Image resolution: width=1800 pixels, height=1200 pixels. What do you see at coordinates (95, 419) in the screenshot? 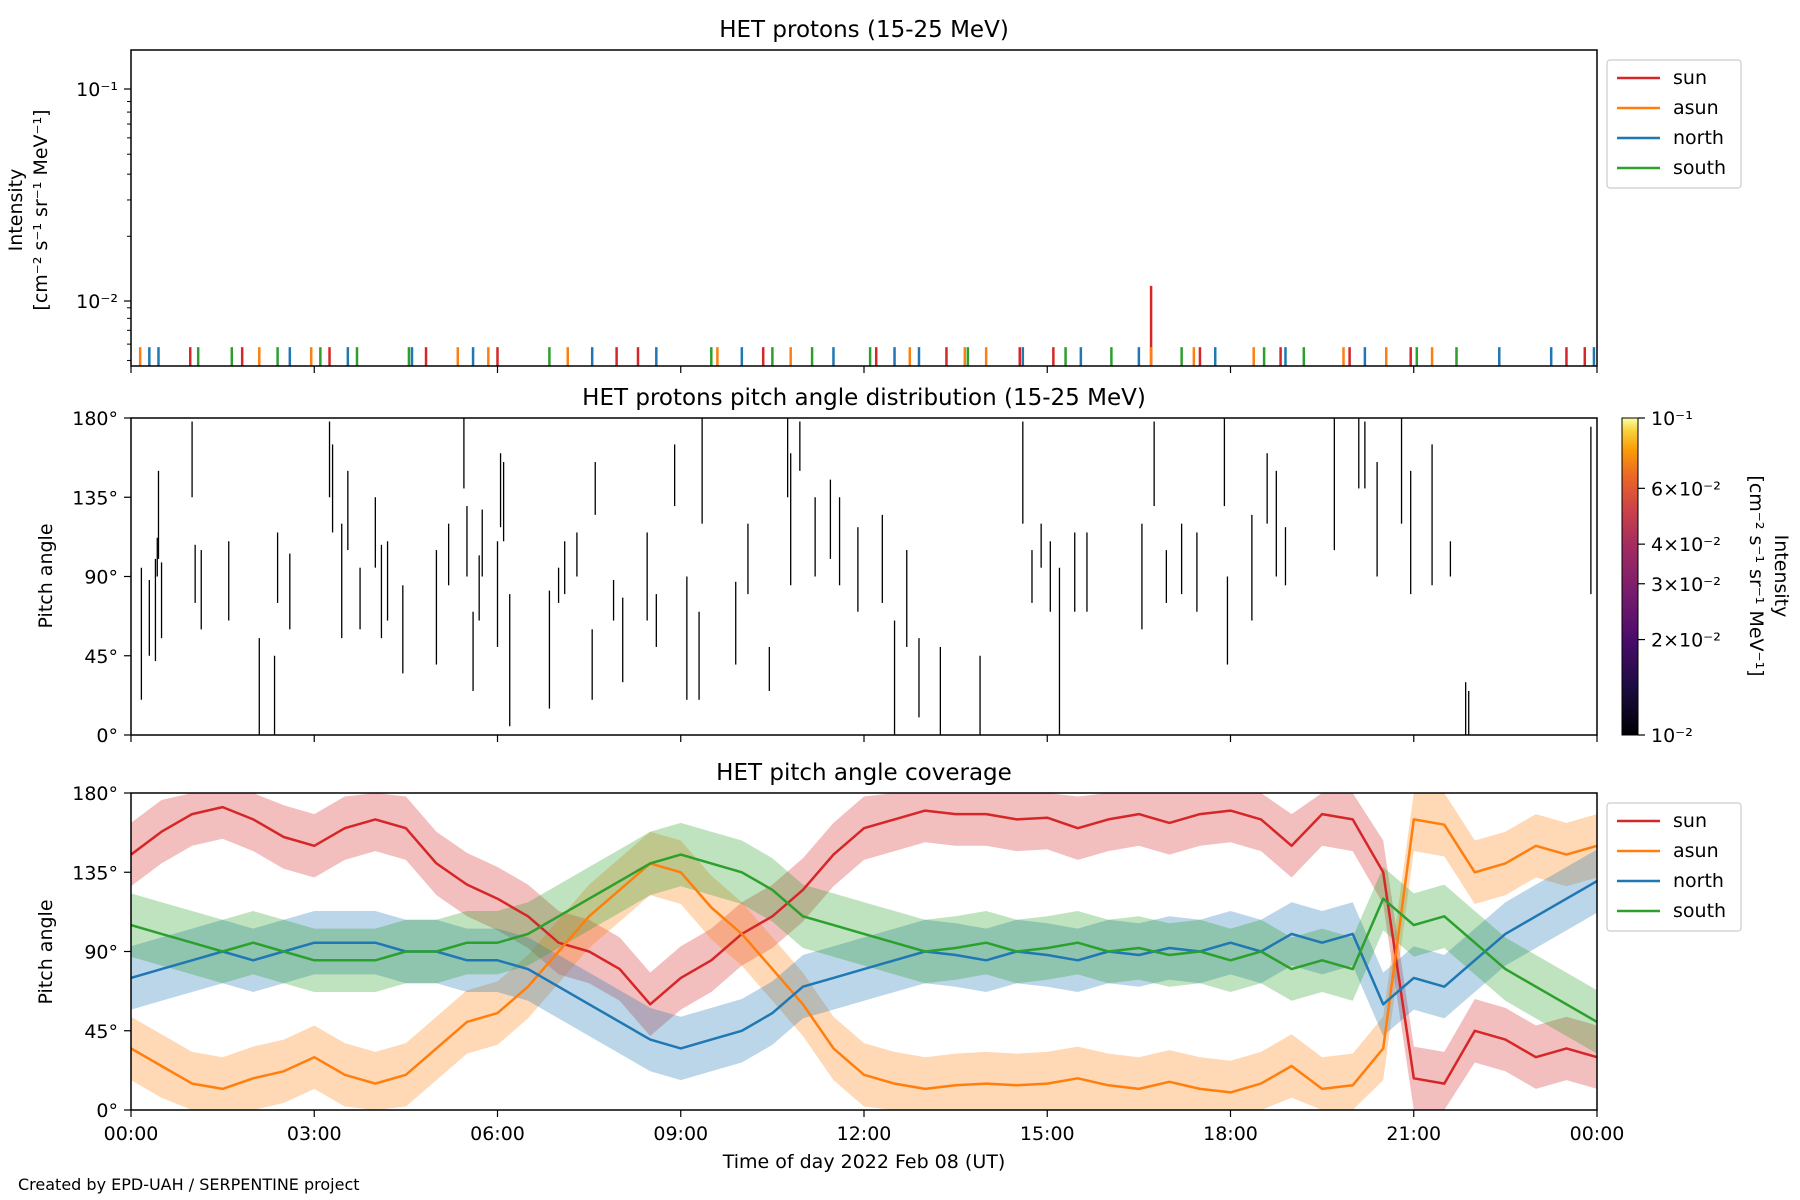
I see `panel2-ytick-label: 180°` at bounding box center [95, 419].